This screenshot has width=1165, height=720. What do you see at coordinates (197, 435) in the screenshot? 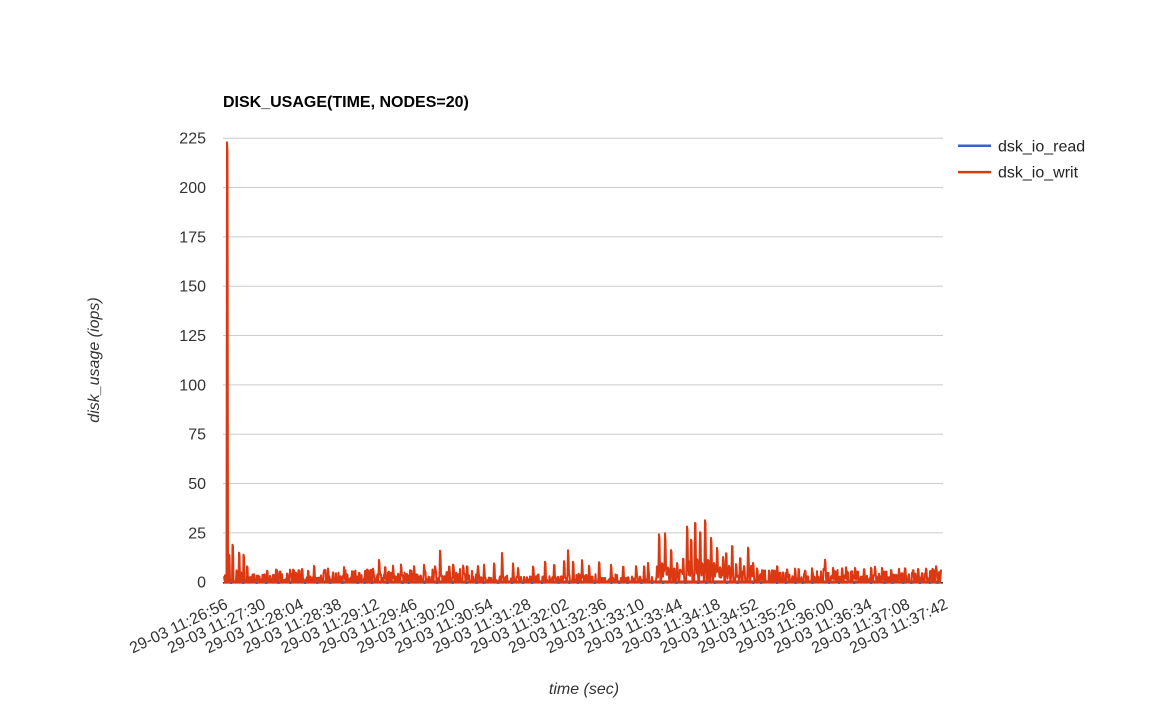
I see `svg-text: 75` at bounding box center [197, 435].